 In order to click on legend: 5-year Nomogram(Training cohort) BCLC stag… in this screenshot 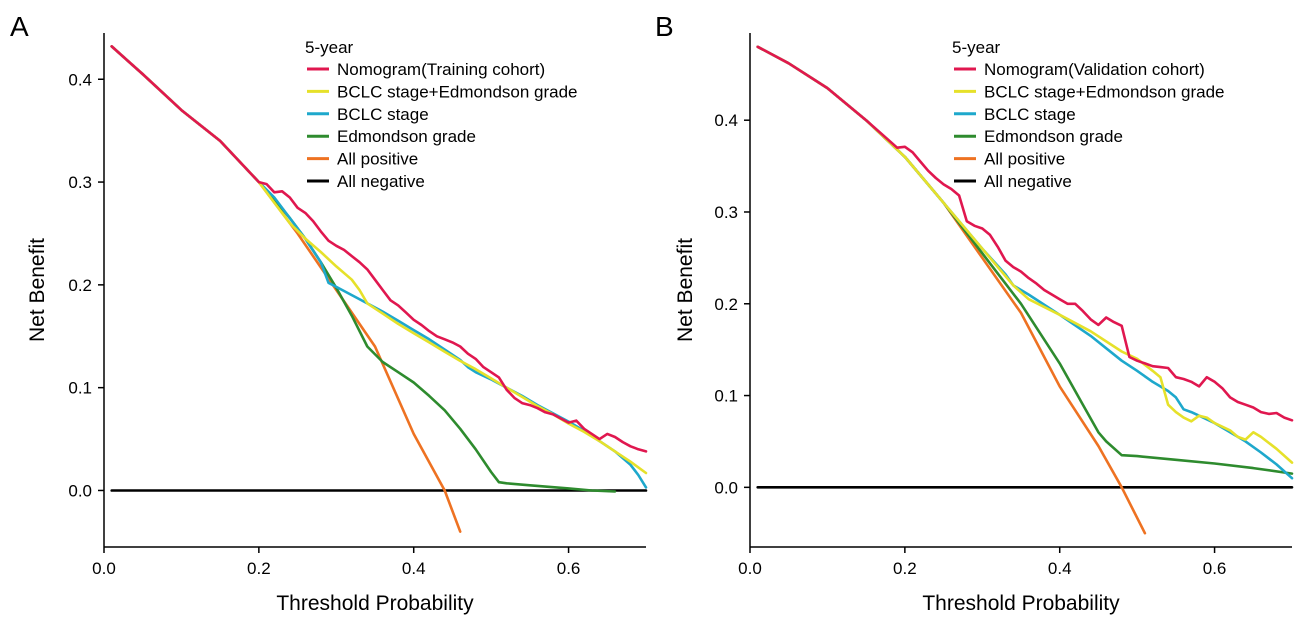, I will do `click(441, 114)`.